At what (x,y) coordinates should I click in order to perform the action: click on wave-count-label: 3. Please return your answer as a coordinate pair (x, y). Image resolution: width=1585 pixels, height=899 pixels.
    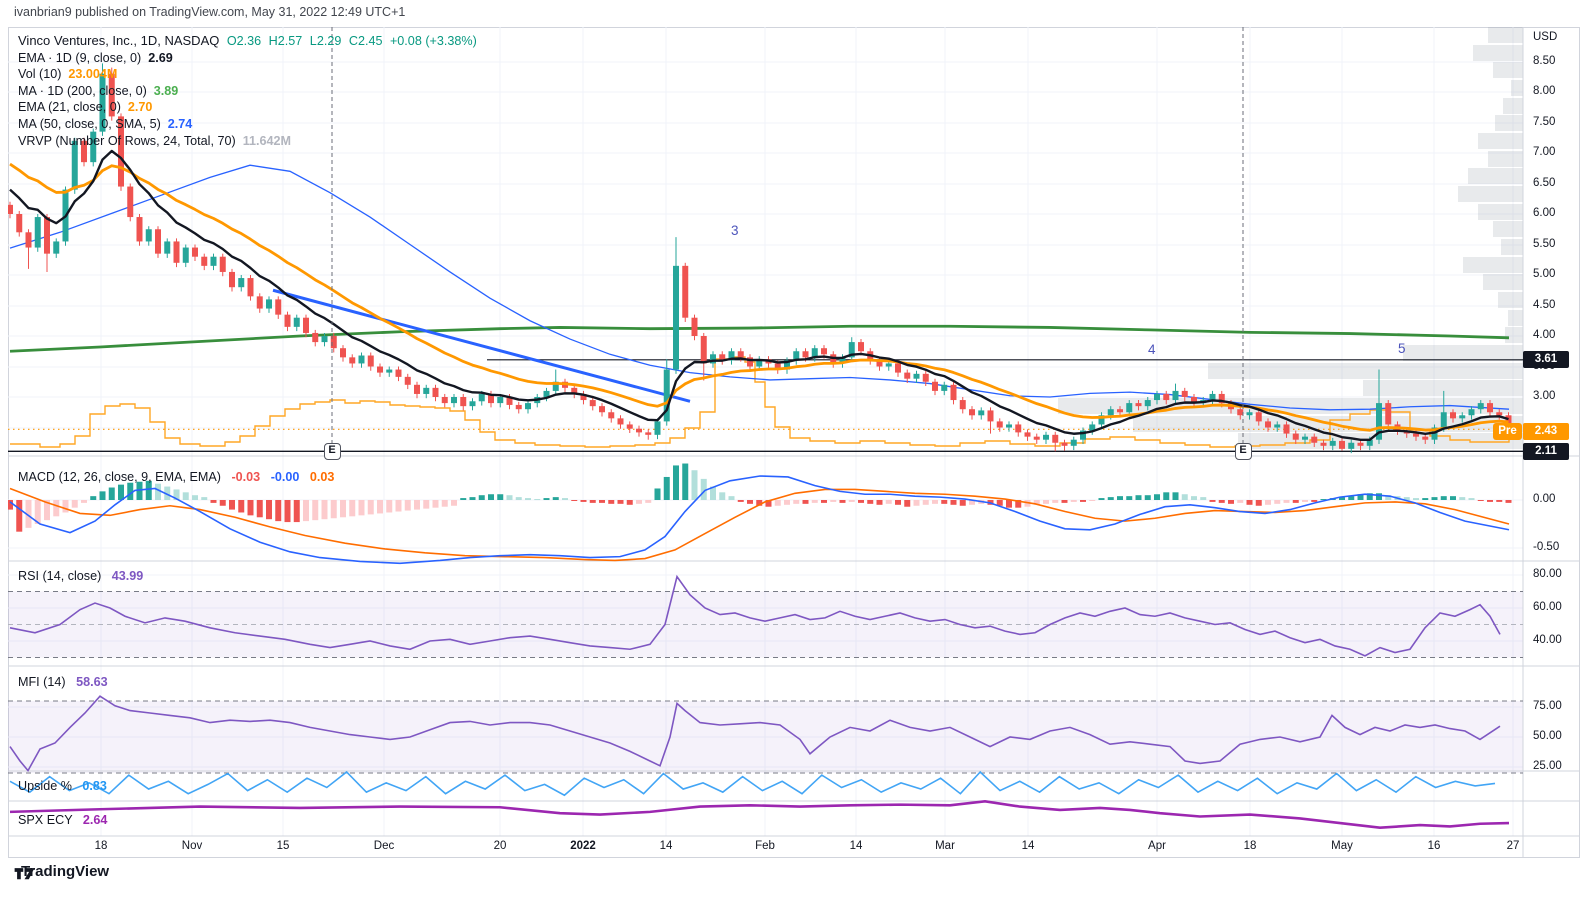
    Looking at the image, I should click on (735, 230).